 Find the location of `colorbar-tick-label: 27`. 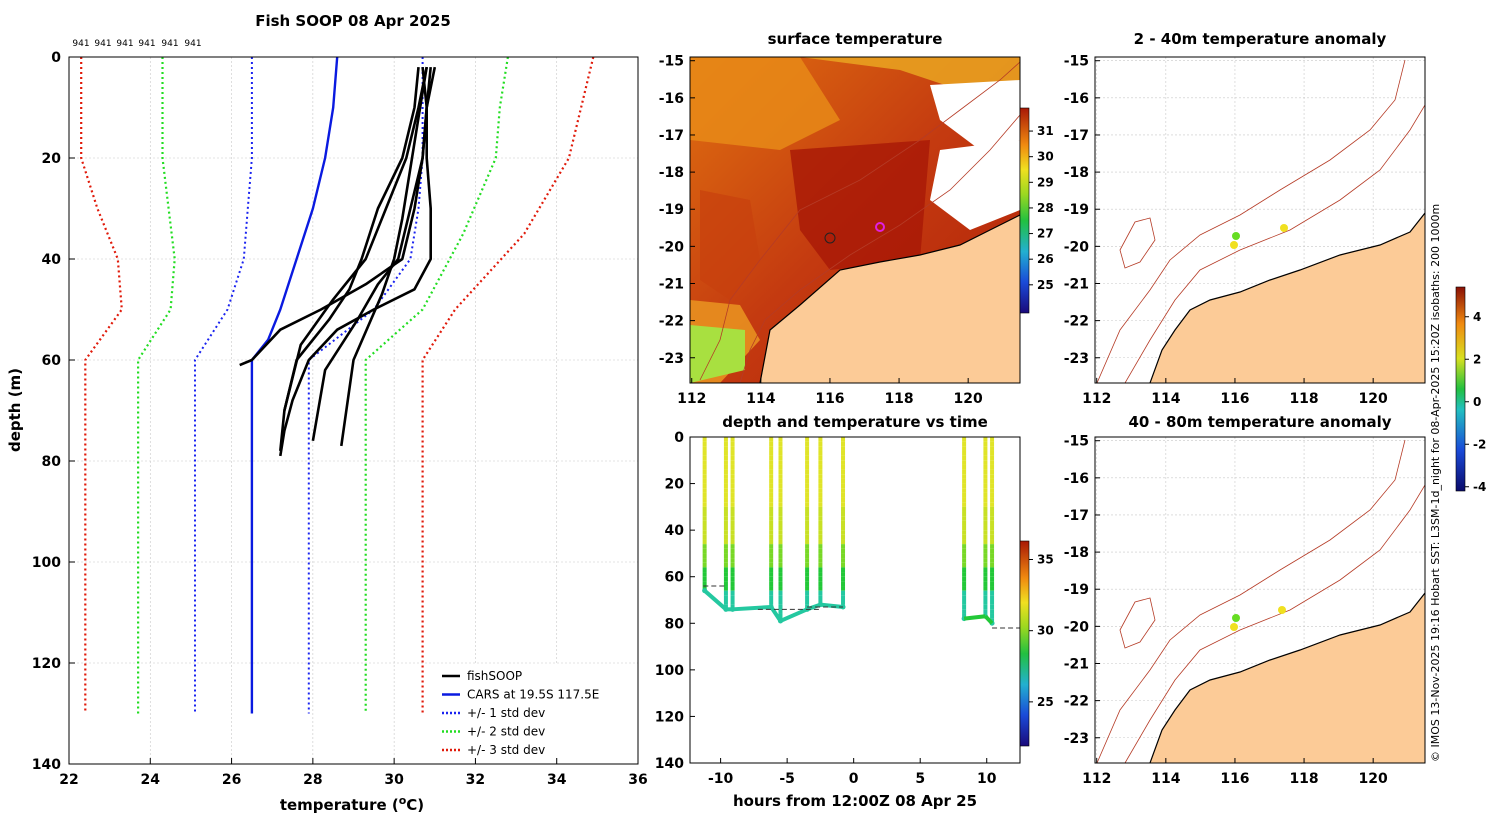

colorbar-tick-label: 27 is located at coordinates (1045, 234).